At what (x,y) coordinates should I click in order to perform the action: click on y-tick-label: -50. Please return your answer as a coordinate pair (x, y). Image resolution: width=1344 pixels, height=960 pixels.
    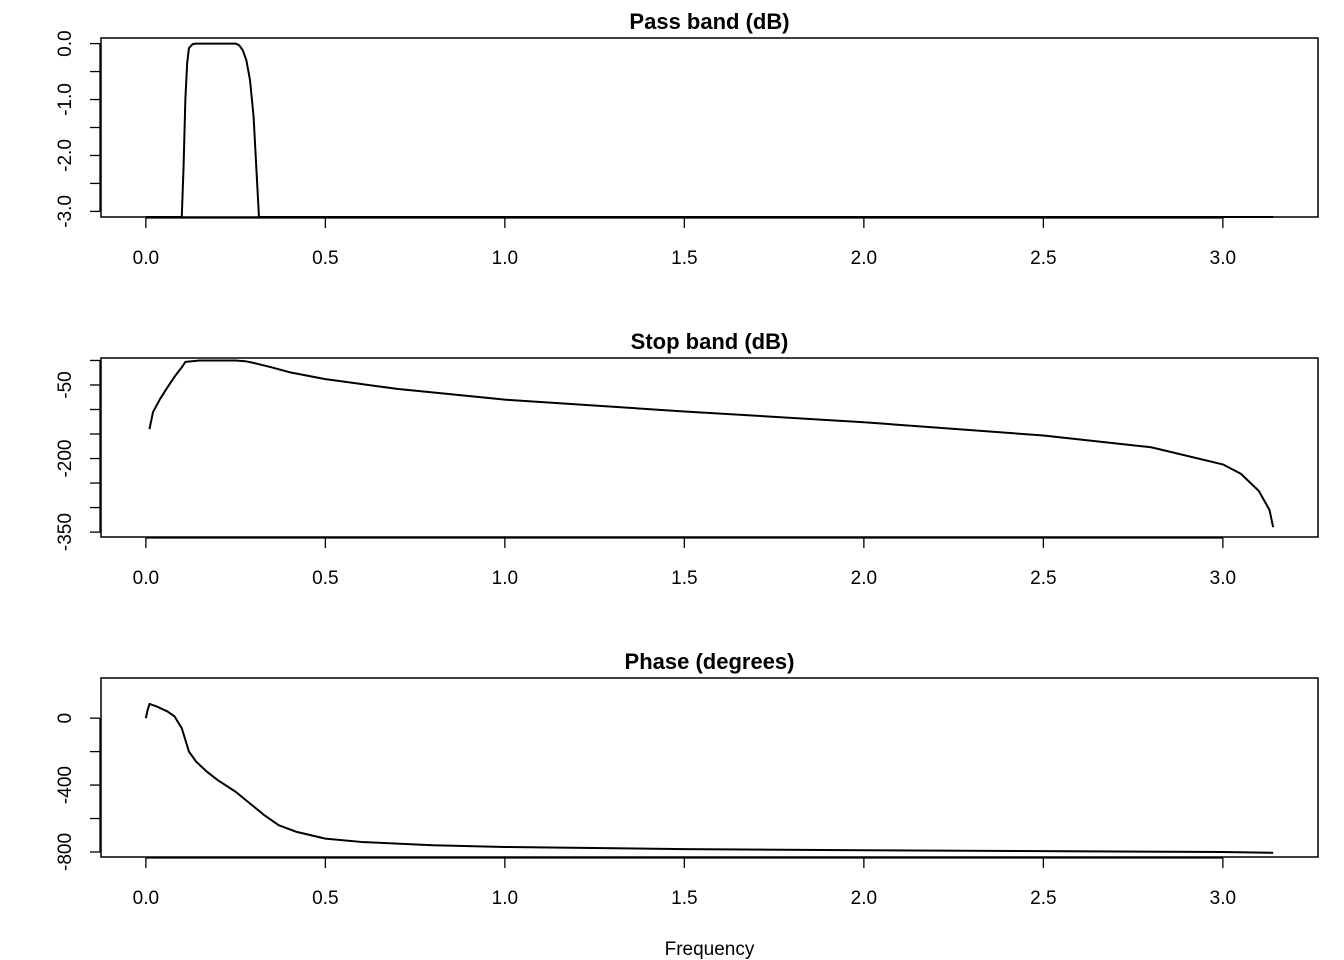
    Looking at the image, I should click on (65, 384).